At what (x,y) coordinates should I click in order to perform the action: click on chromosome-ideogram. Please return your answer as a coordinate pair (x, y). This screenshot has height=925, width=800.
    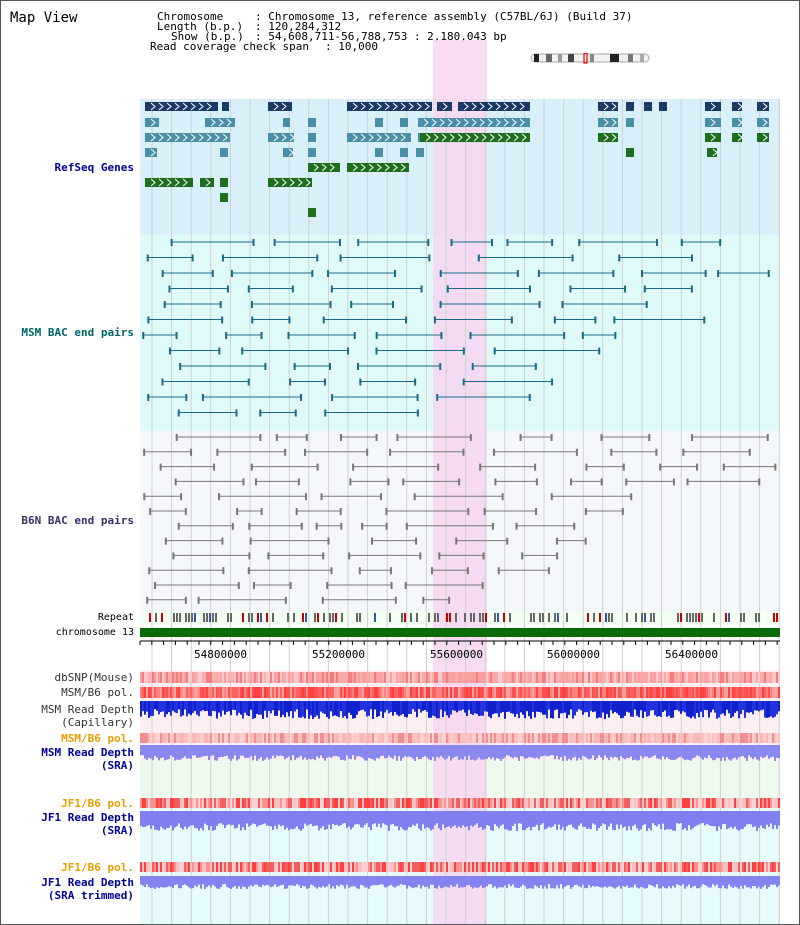
    Looking at the image, I should click on (590, 58).